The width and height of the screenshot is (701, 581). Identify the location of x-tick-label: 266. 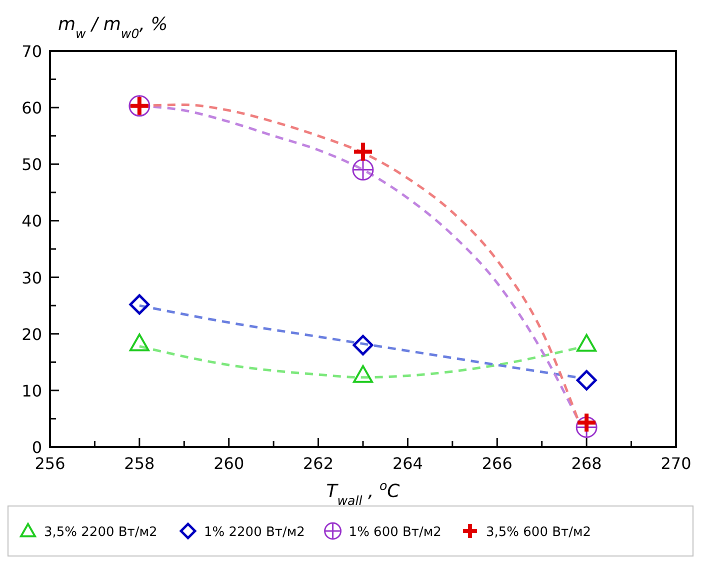
(497, 463).